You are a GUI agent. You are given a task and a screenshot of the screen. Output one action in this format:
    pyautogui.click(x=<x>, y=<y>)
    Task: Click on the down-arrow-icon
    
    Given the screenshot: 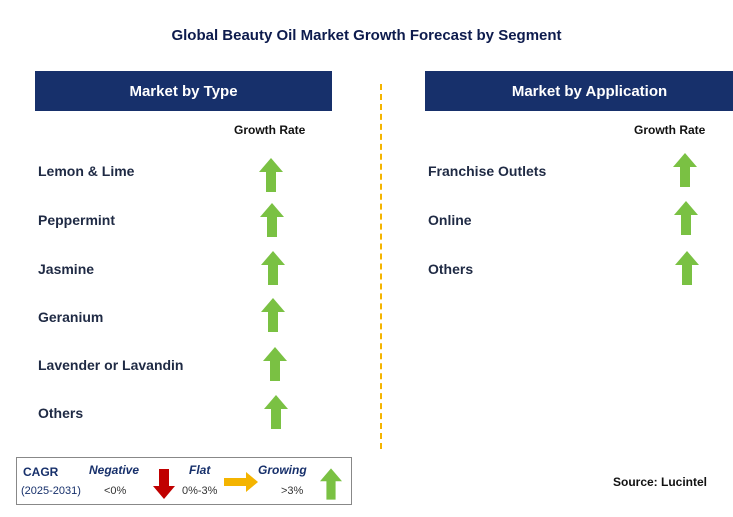 What is the action you would take?
    pyautogui.click(x=164, y=484)
    